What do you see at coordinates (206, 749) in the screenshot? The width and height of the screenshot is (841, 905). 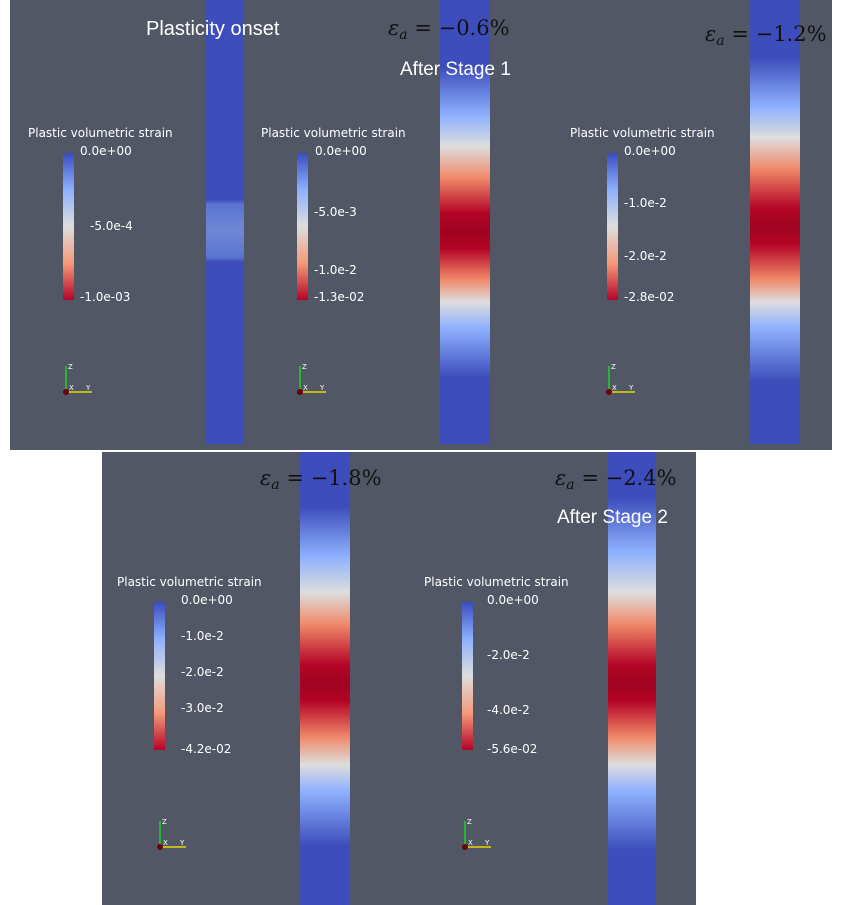 I see `colorbar-tick: -4.2e-02` at bounding box center [206, 749].